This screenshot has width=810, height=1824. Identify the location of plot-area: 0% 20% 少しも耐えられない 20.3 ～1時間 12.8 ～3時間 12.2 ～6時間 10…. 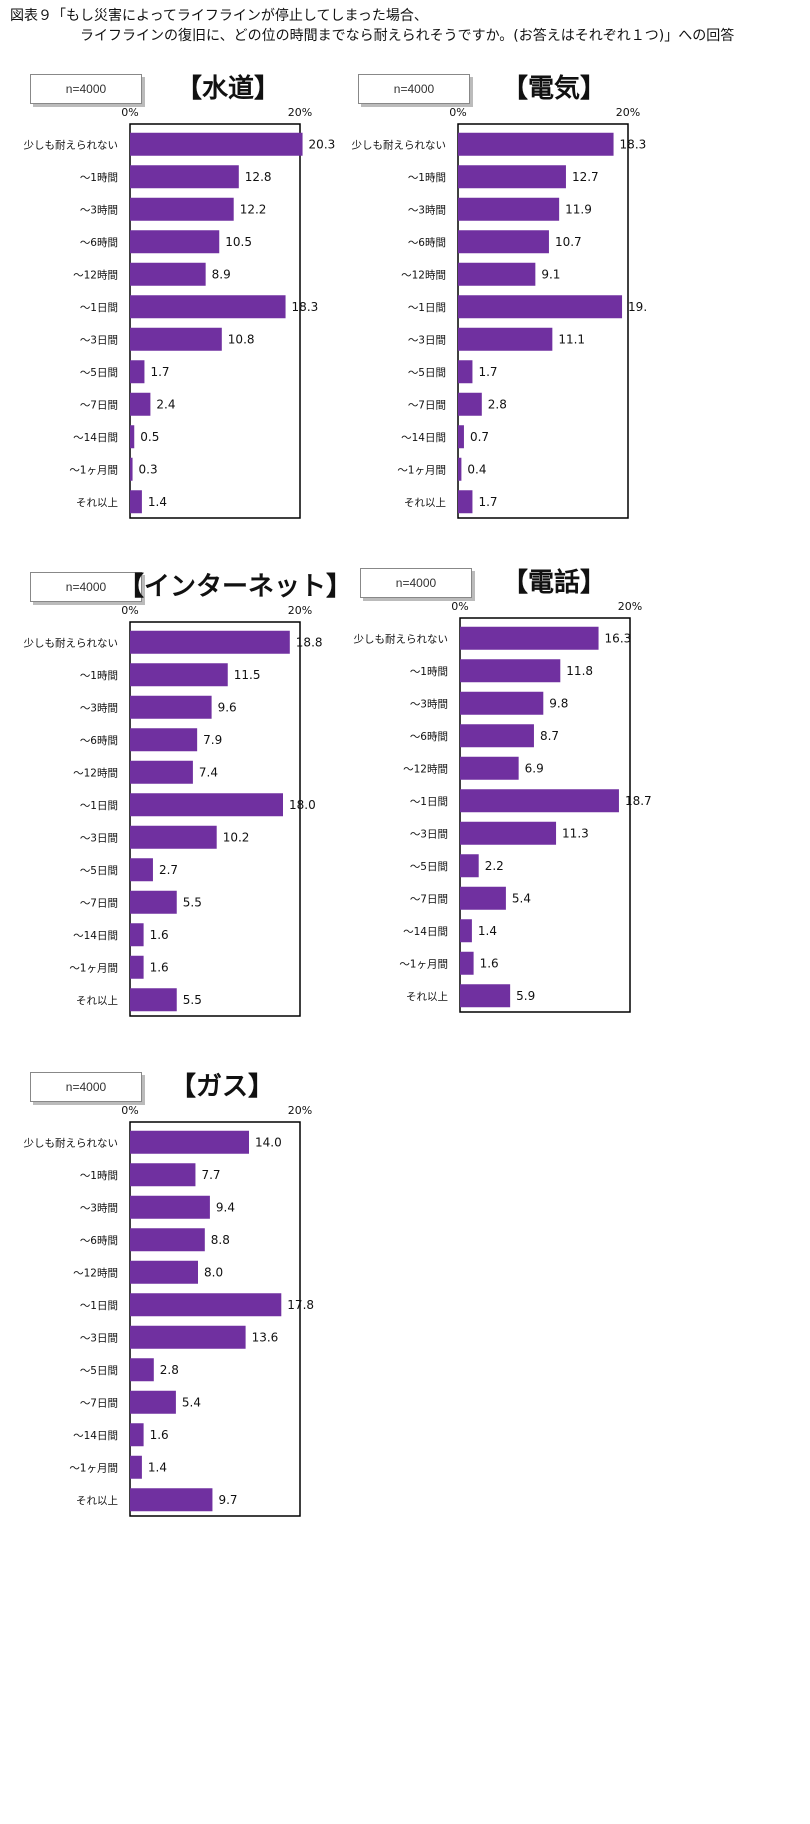
(179, 312).